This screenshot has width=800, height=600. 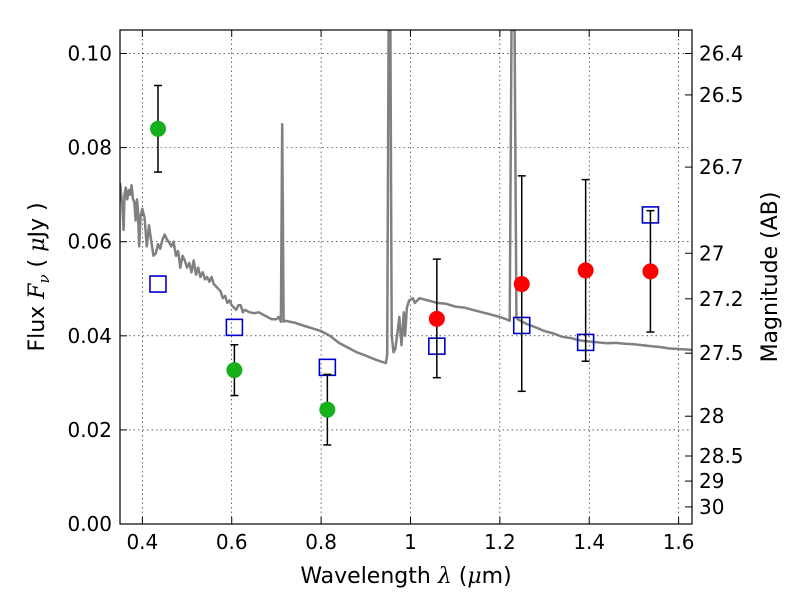 What do you see at coordinates (89, 336) in the screenshot?
I see `y-tick-label: 0.04` at bounding box center [89, 336].